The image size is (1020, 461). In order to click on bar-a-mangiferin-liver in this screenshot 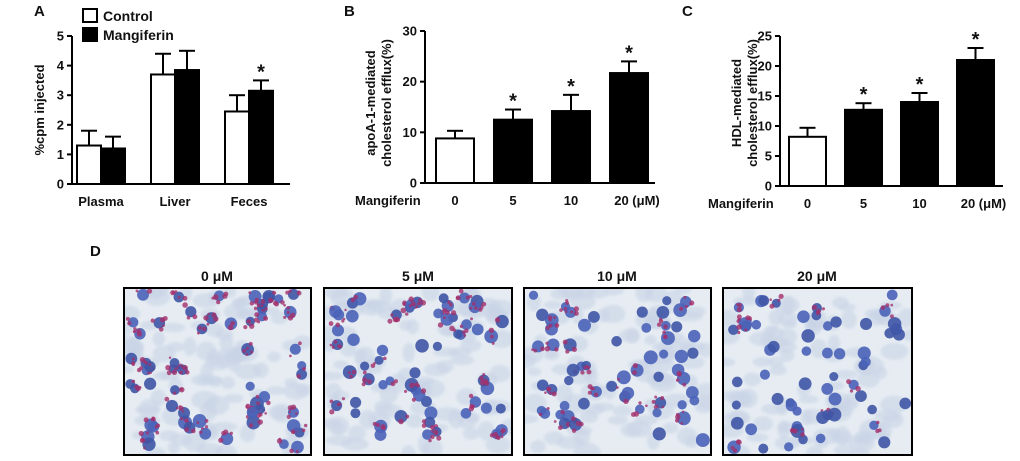, I will do `click(187, 127)`.